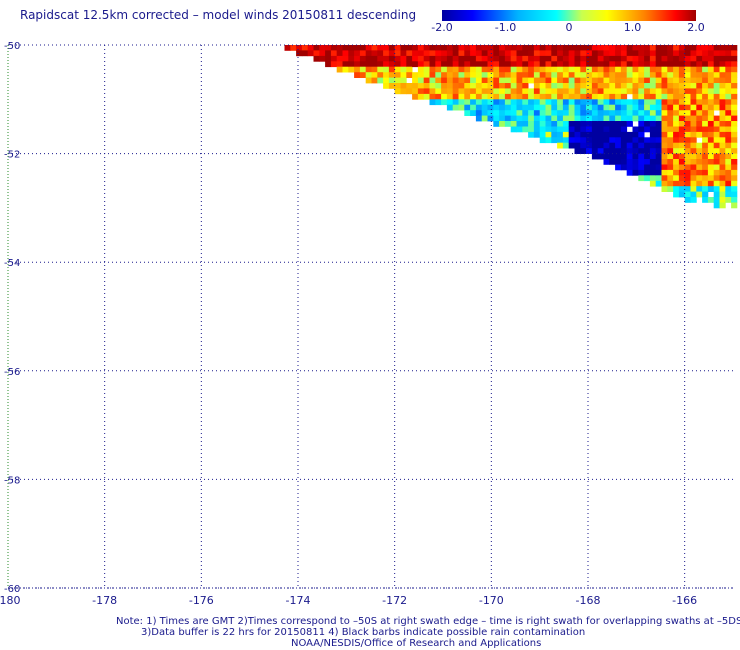  What do you see at coordinates (104, 600) in the screenshot?
I see `x-tick-label: -178` at bounding box center [104, 600].